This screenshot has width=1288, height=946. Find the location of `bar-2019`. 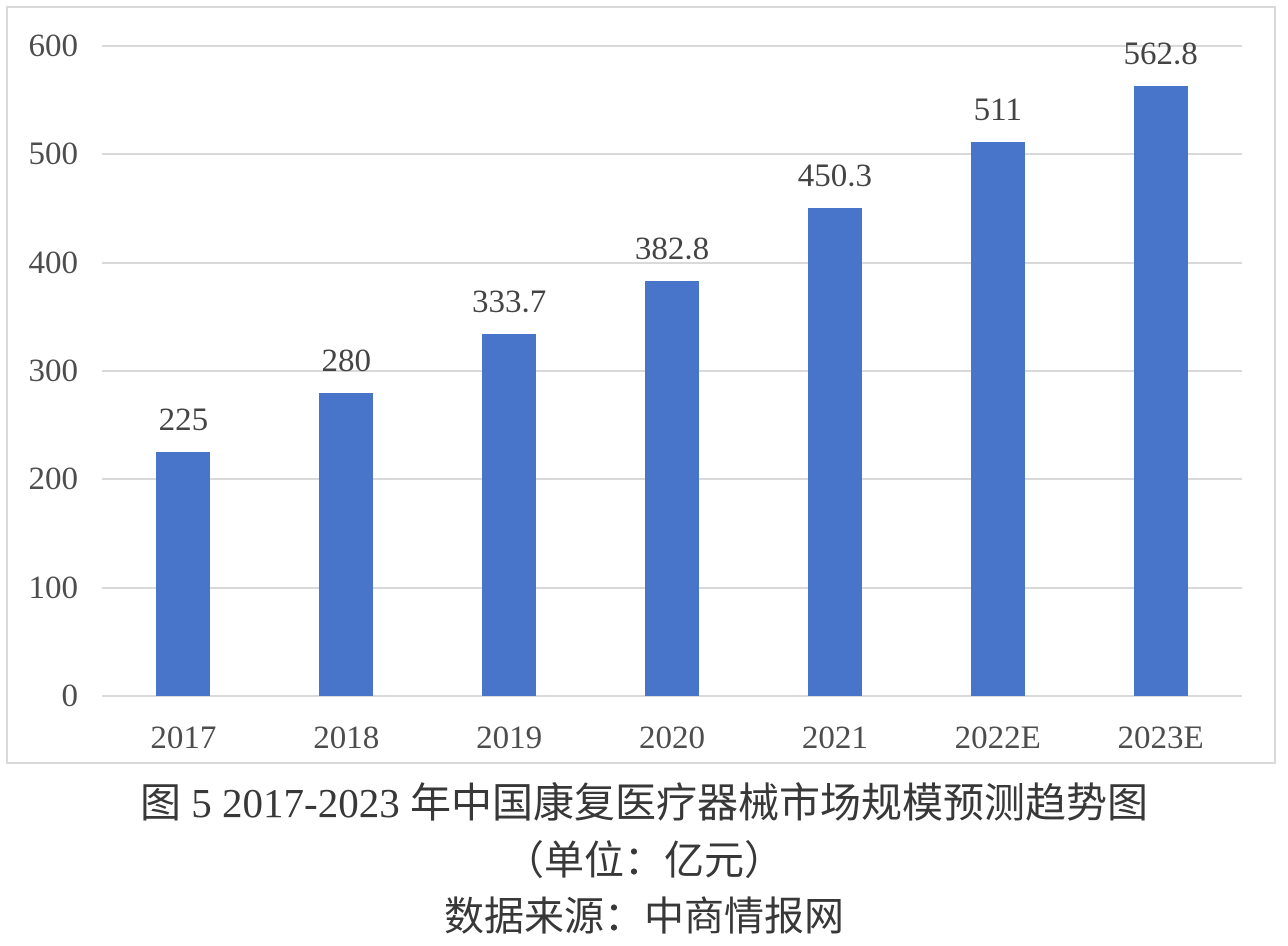

bar-2019 is located at coordinates (509, 515).